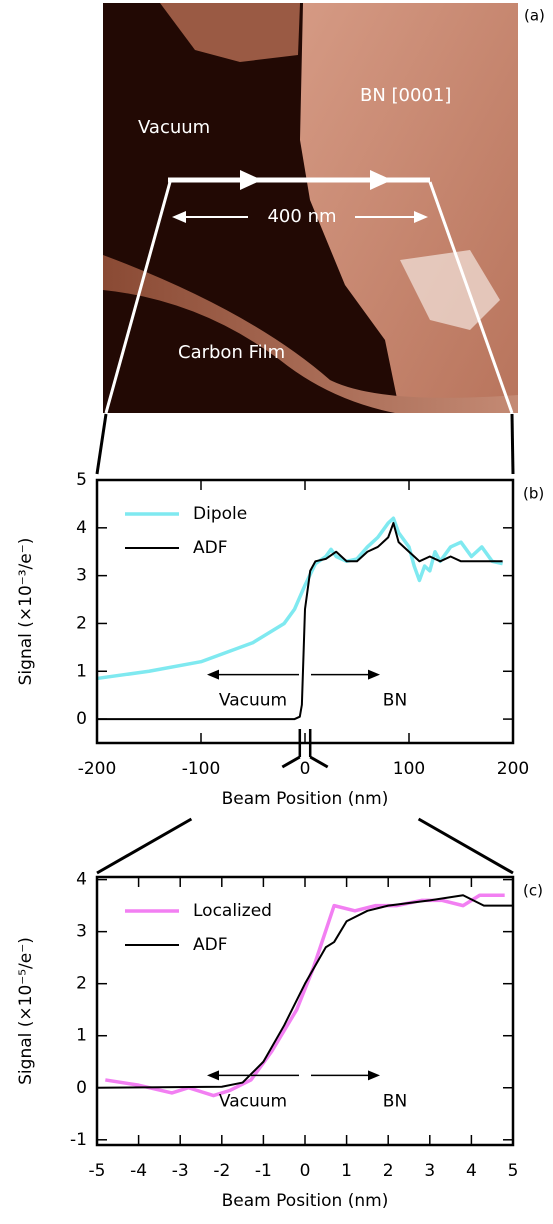 The height and width of the screenshot is (1224, 553). I want to click on x-tick-label: -4, so click(138, 1171).